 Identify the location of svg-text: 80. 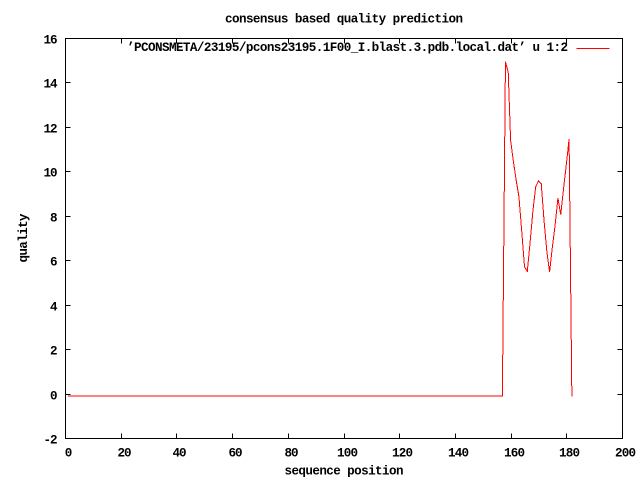
(292, 454).